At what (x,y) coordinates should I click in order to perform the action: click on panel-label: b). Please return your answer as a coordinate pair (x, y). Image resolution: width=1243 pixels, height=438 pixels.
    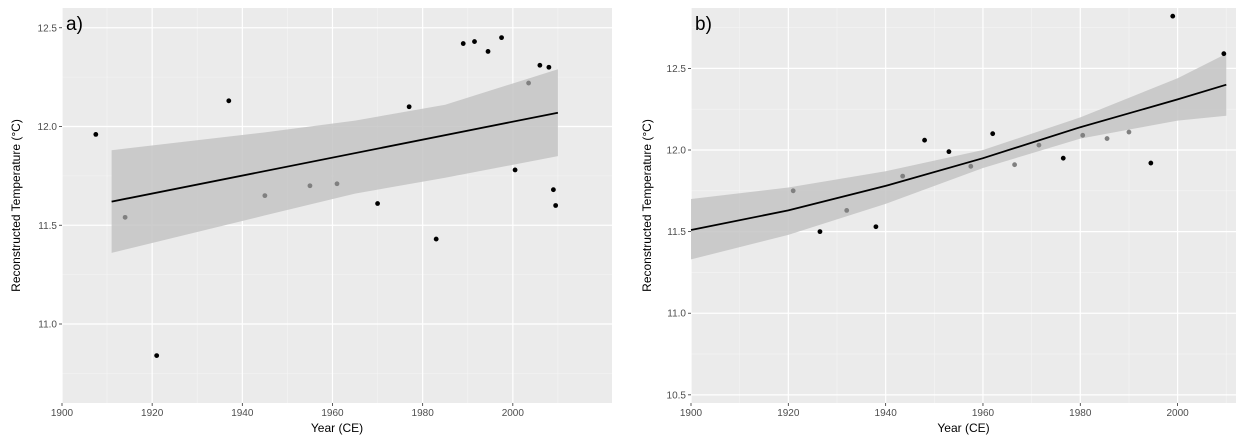
    Looking at the image, I should click on (703, 24).